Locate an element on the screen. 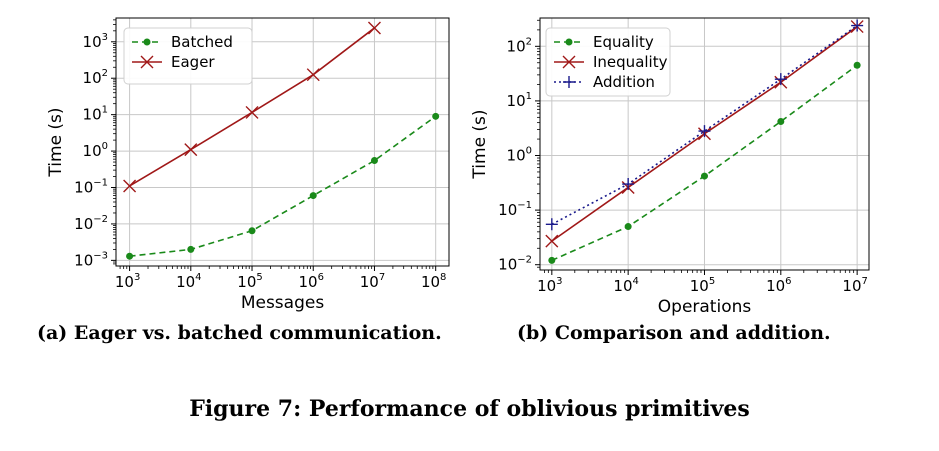 This screenshot has width=939, height=451. x-axis-label: Operations is located at coordinates (705, 307).